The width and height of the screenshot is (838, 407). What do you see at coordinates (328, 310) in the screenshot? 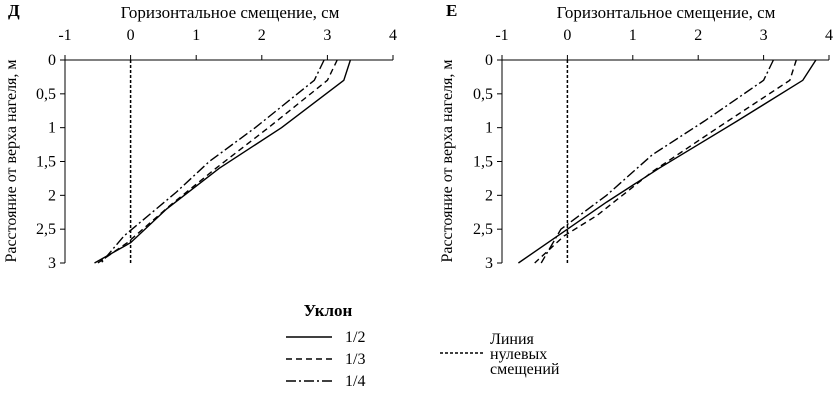
I see `legend-title: Уклон` at bounding box center [328, 310].